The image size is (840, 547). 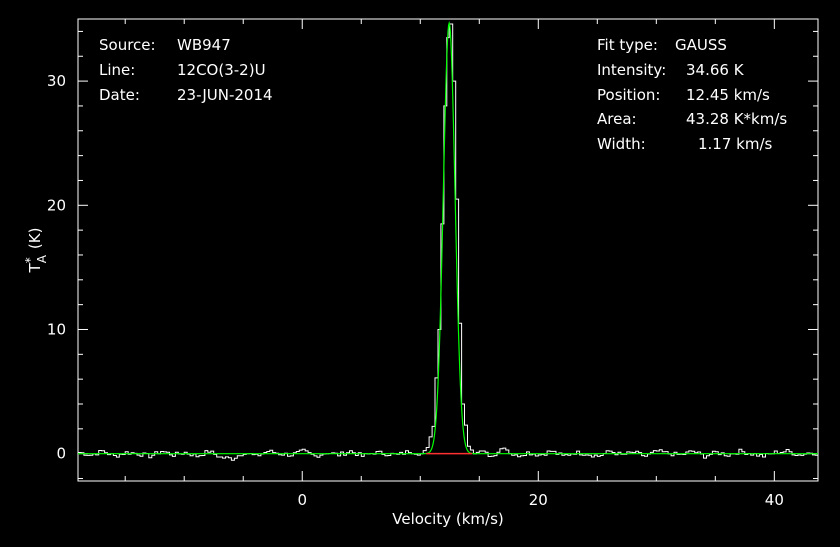 What do you see at coordinates (127, 45) in the screenshot?
I see `source-label: Source:` at bounding box center [127, 45].